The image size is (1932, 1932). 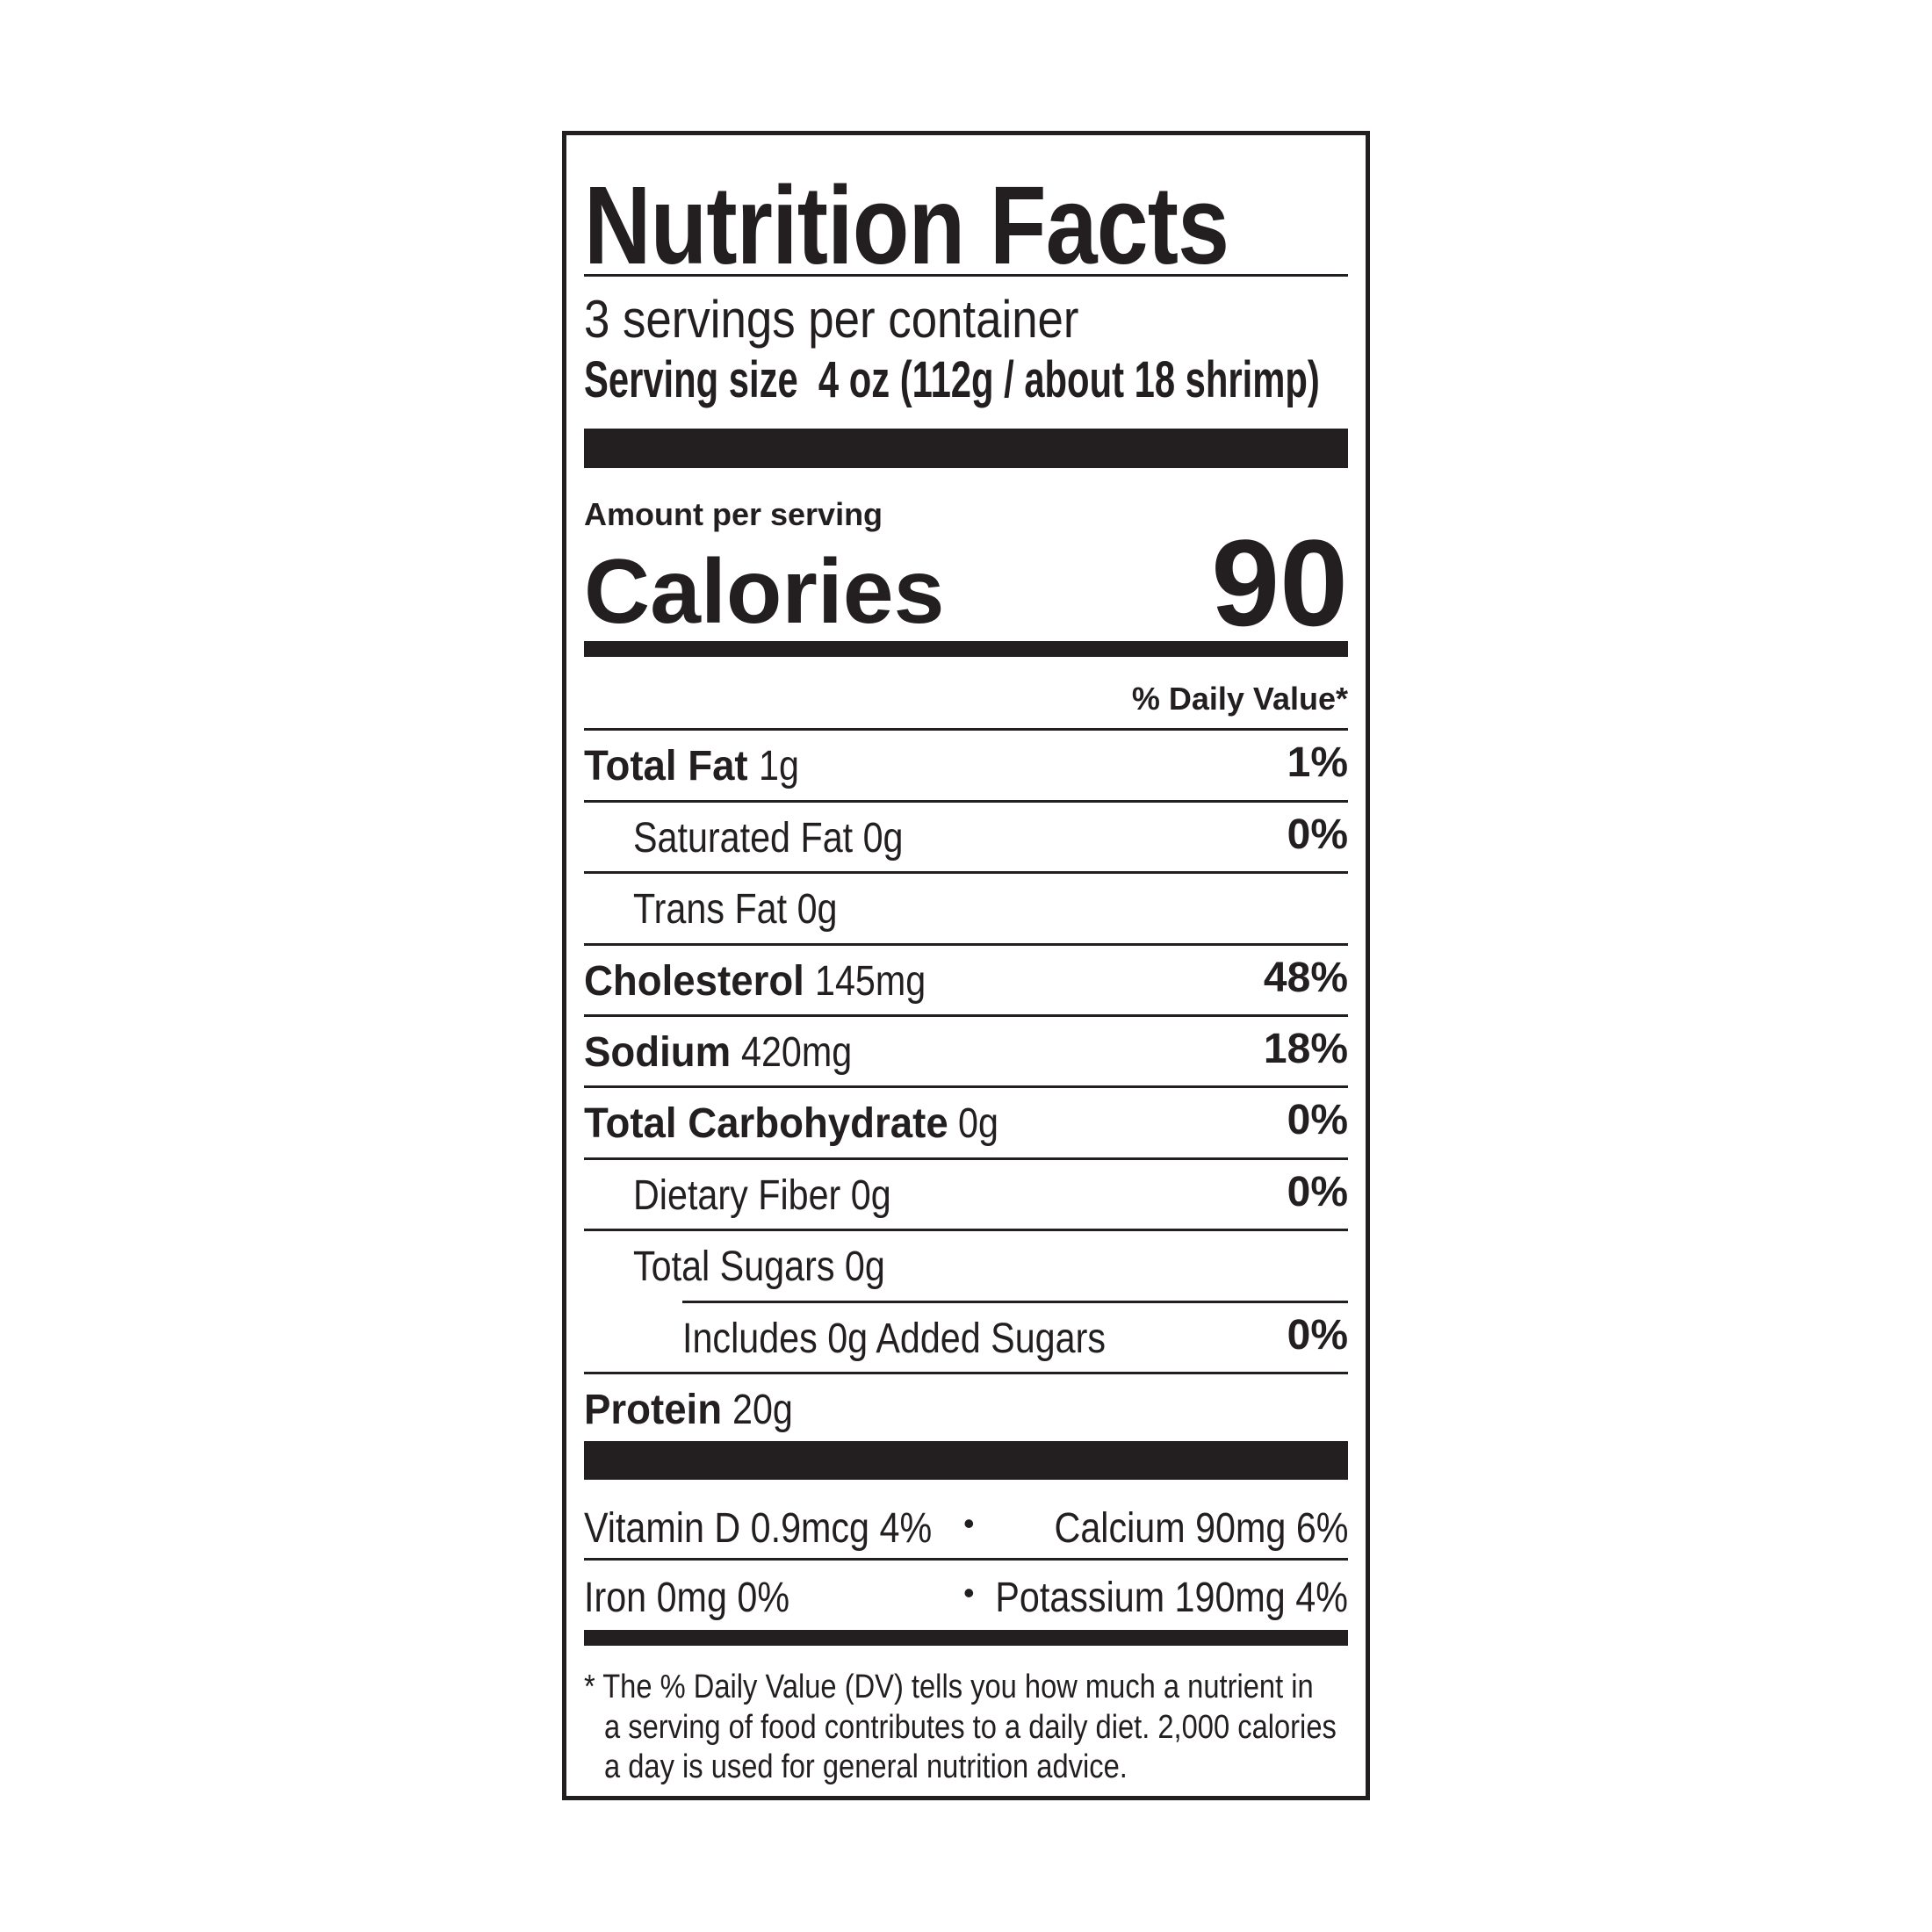 I want to click on nutrient-row: Total Sugars 0g, so click(x=764, y=1267).